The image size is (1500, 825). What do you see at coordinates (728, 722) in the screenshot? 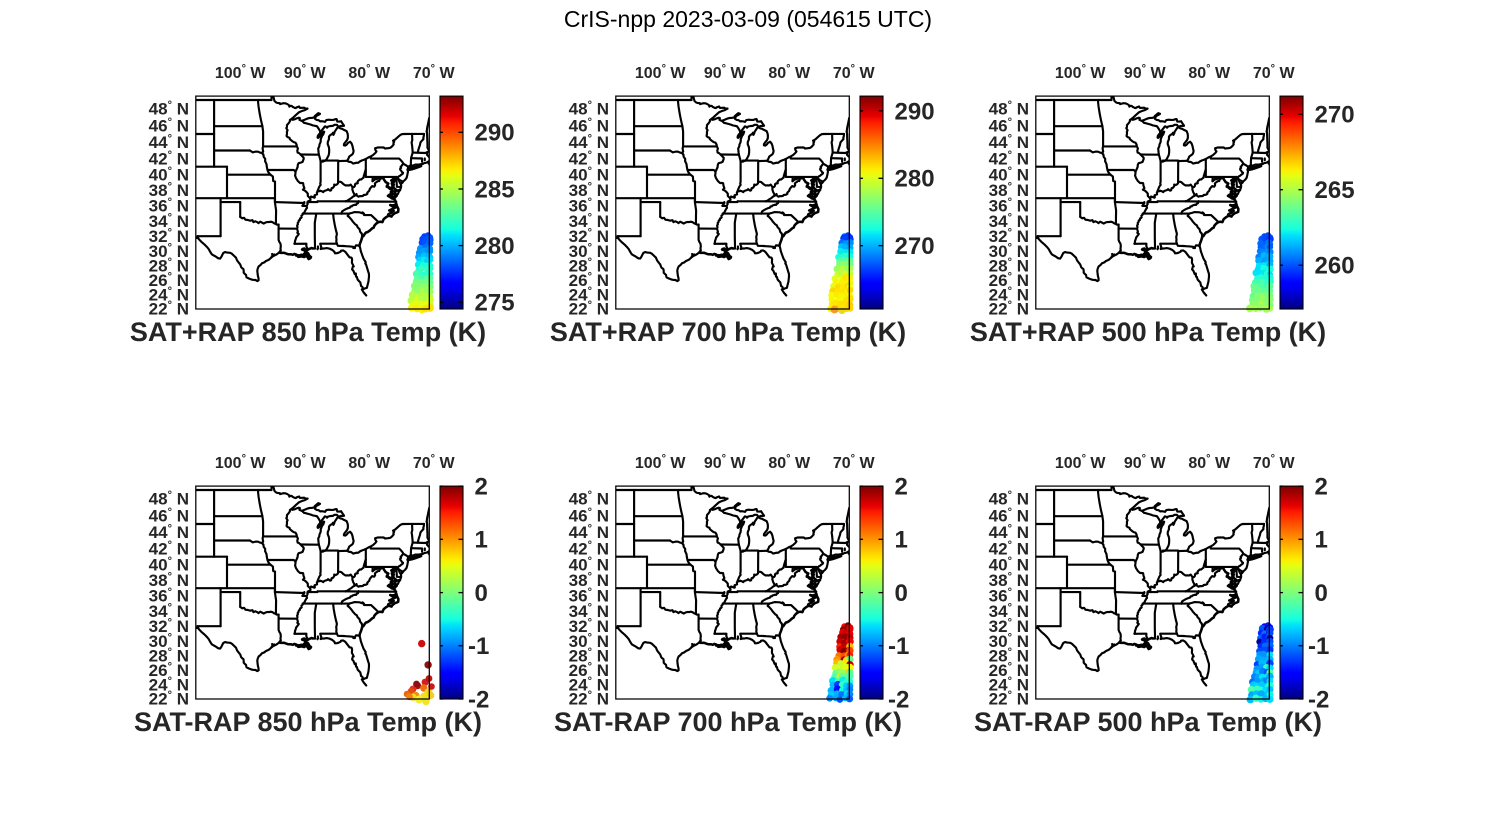
I see `svg-text: SAT-RAP 700 hPa Temp (K)` at bounding box center [728, 722].